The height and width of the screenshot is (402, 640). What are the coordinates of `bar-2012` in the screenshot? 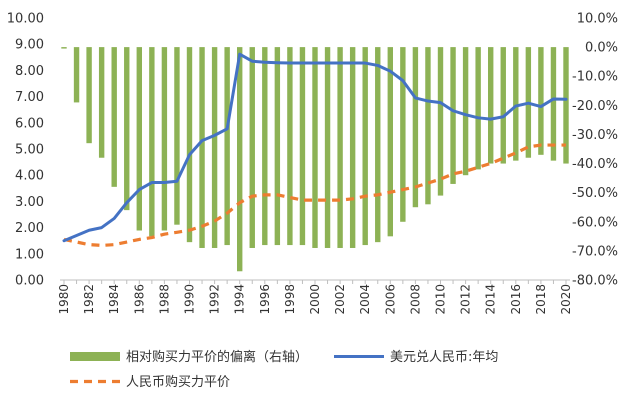 It's located at (465, 111).